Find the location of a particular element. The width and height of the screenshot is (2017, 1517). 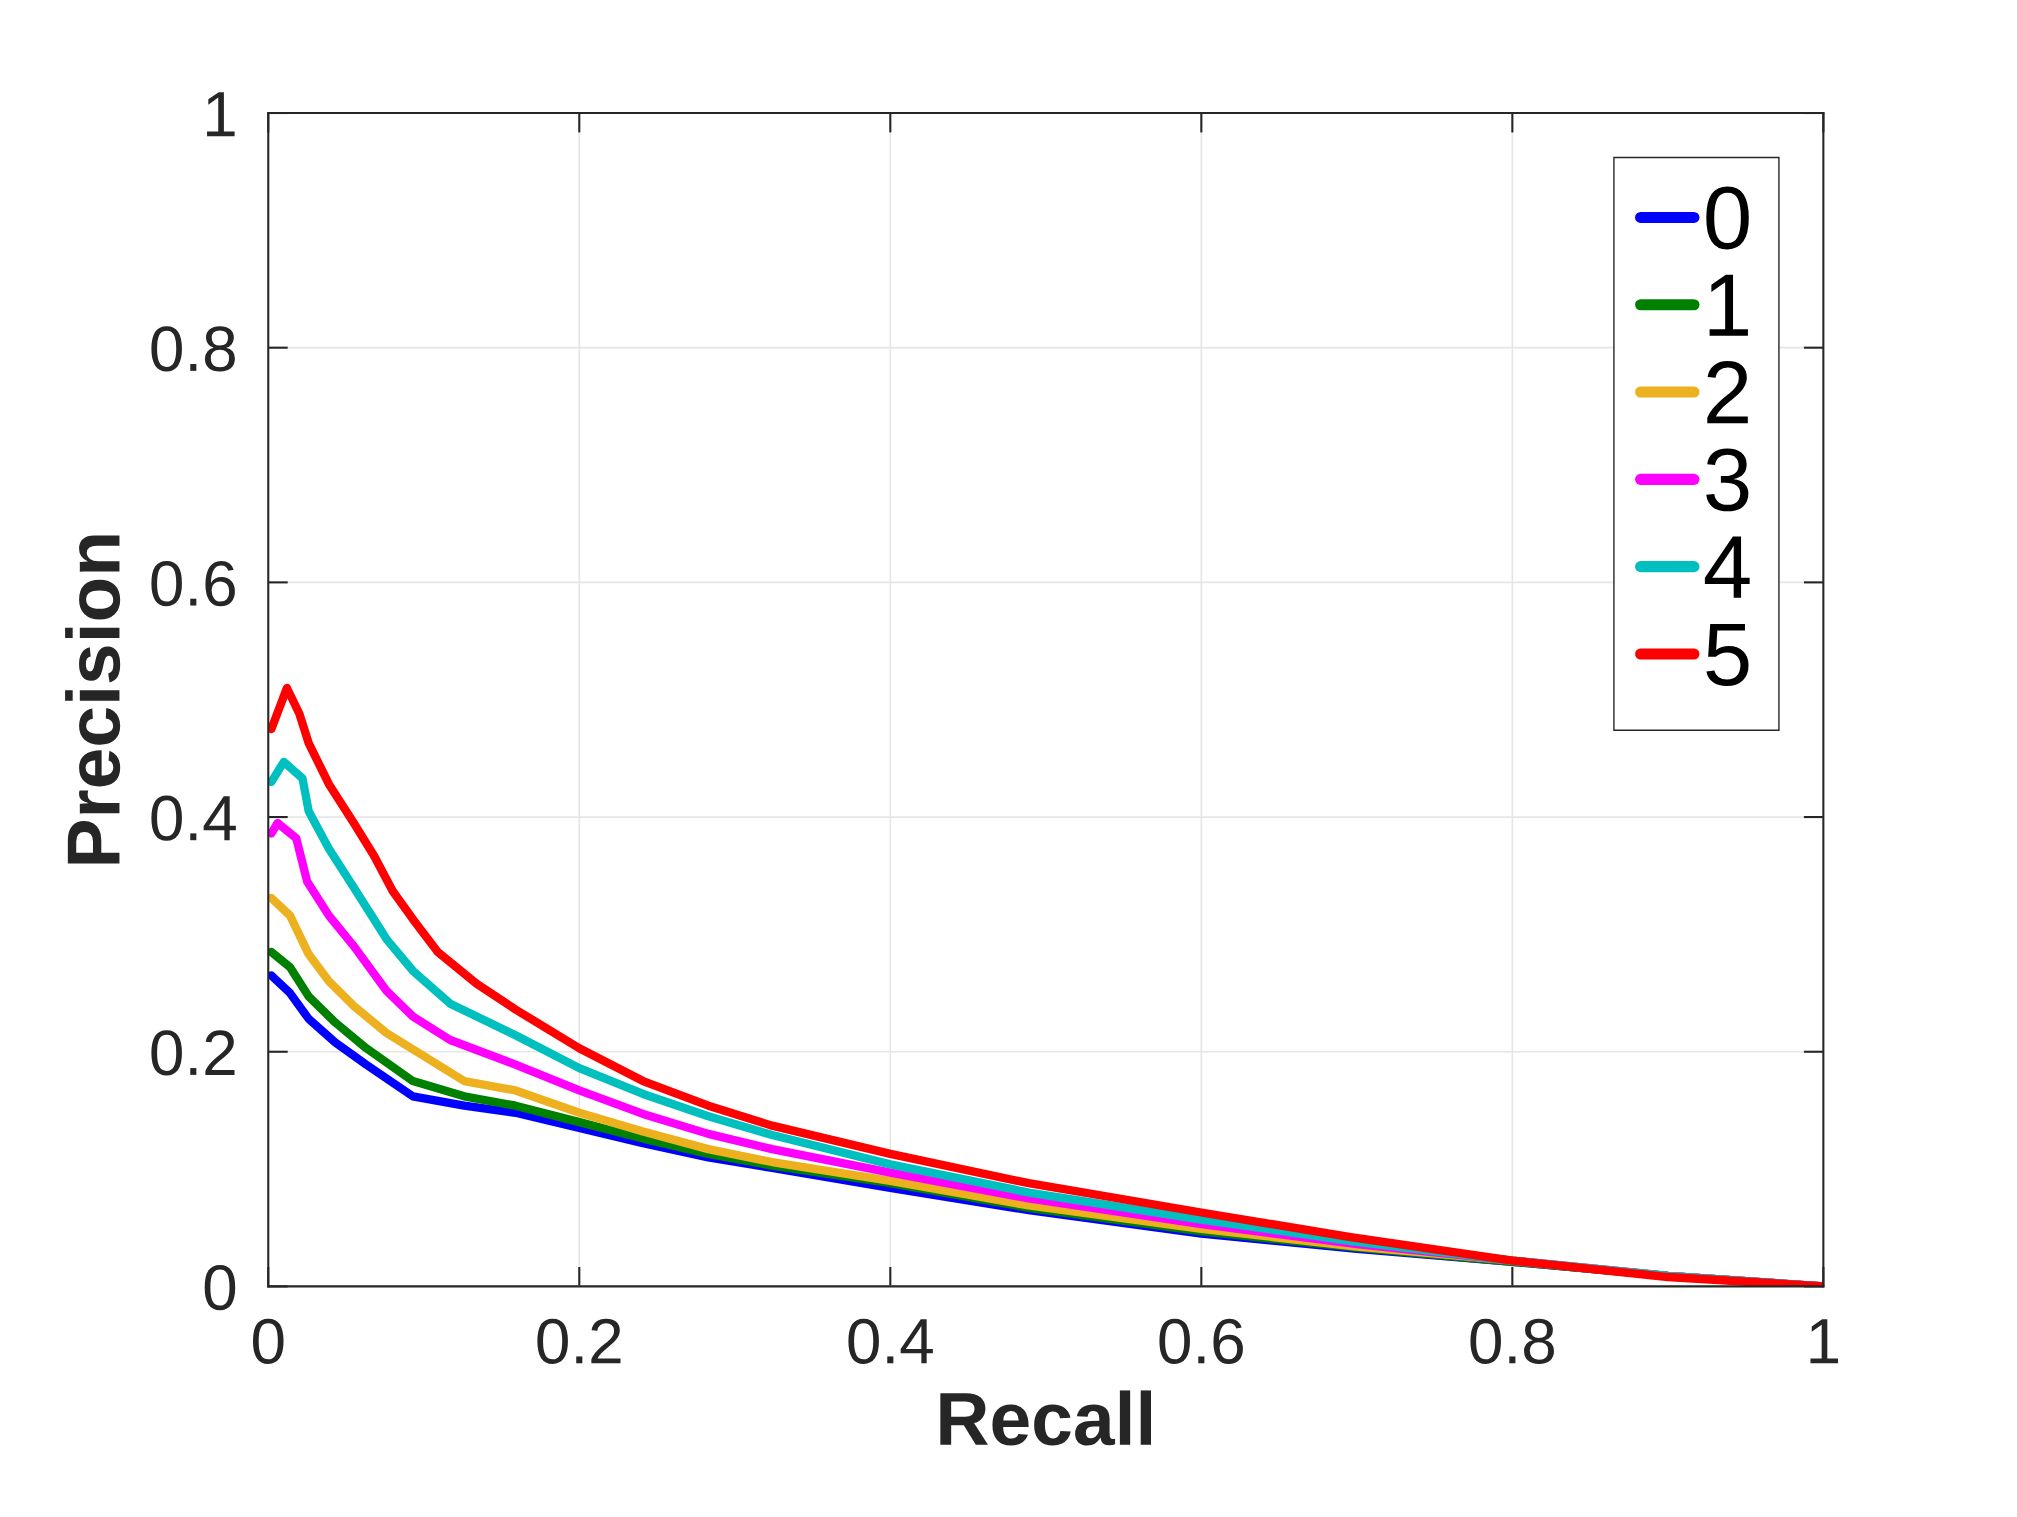

y-tick-label: 0.4 is located at coordinates (193, 818).